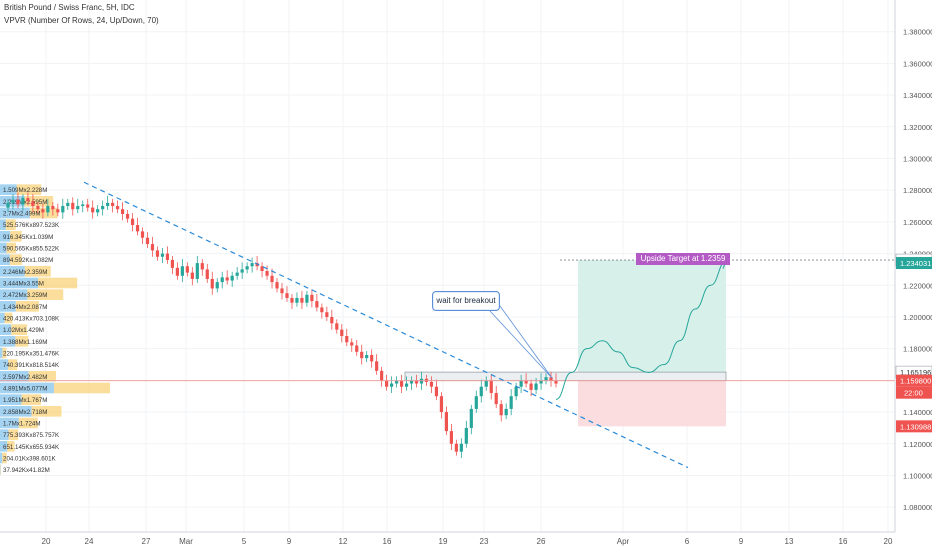 Image resolution: width=932 pixels, height=555 pixels. I want to click on time-tick-label: 23, so click(484, 541).